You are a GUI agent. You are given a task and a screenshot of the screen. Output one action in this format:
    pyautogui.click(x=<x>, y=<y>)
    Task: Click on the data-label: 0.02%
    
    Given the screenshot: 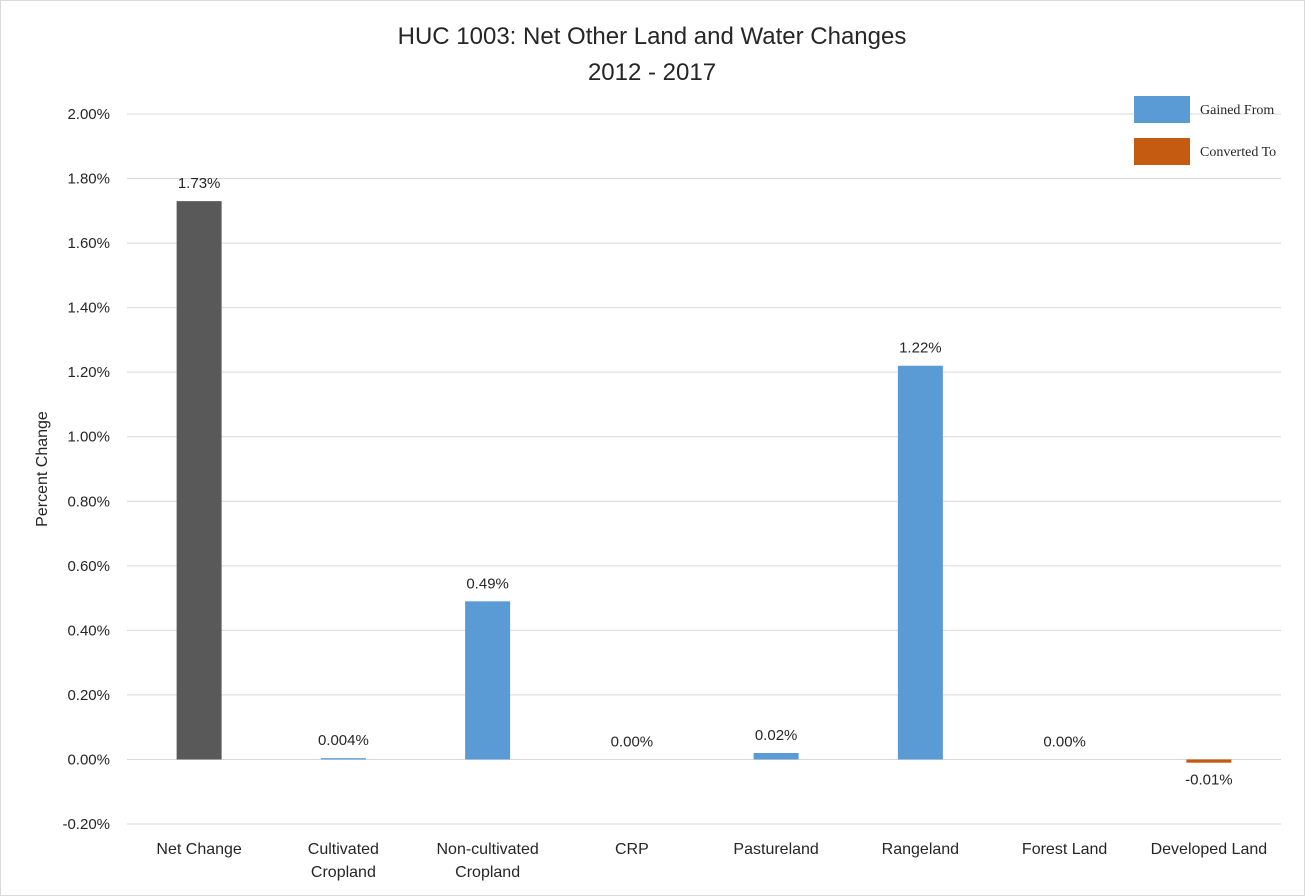 What is the action you would take?
    pyautogui.click(x=776, y=735)
    